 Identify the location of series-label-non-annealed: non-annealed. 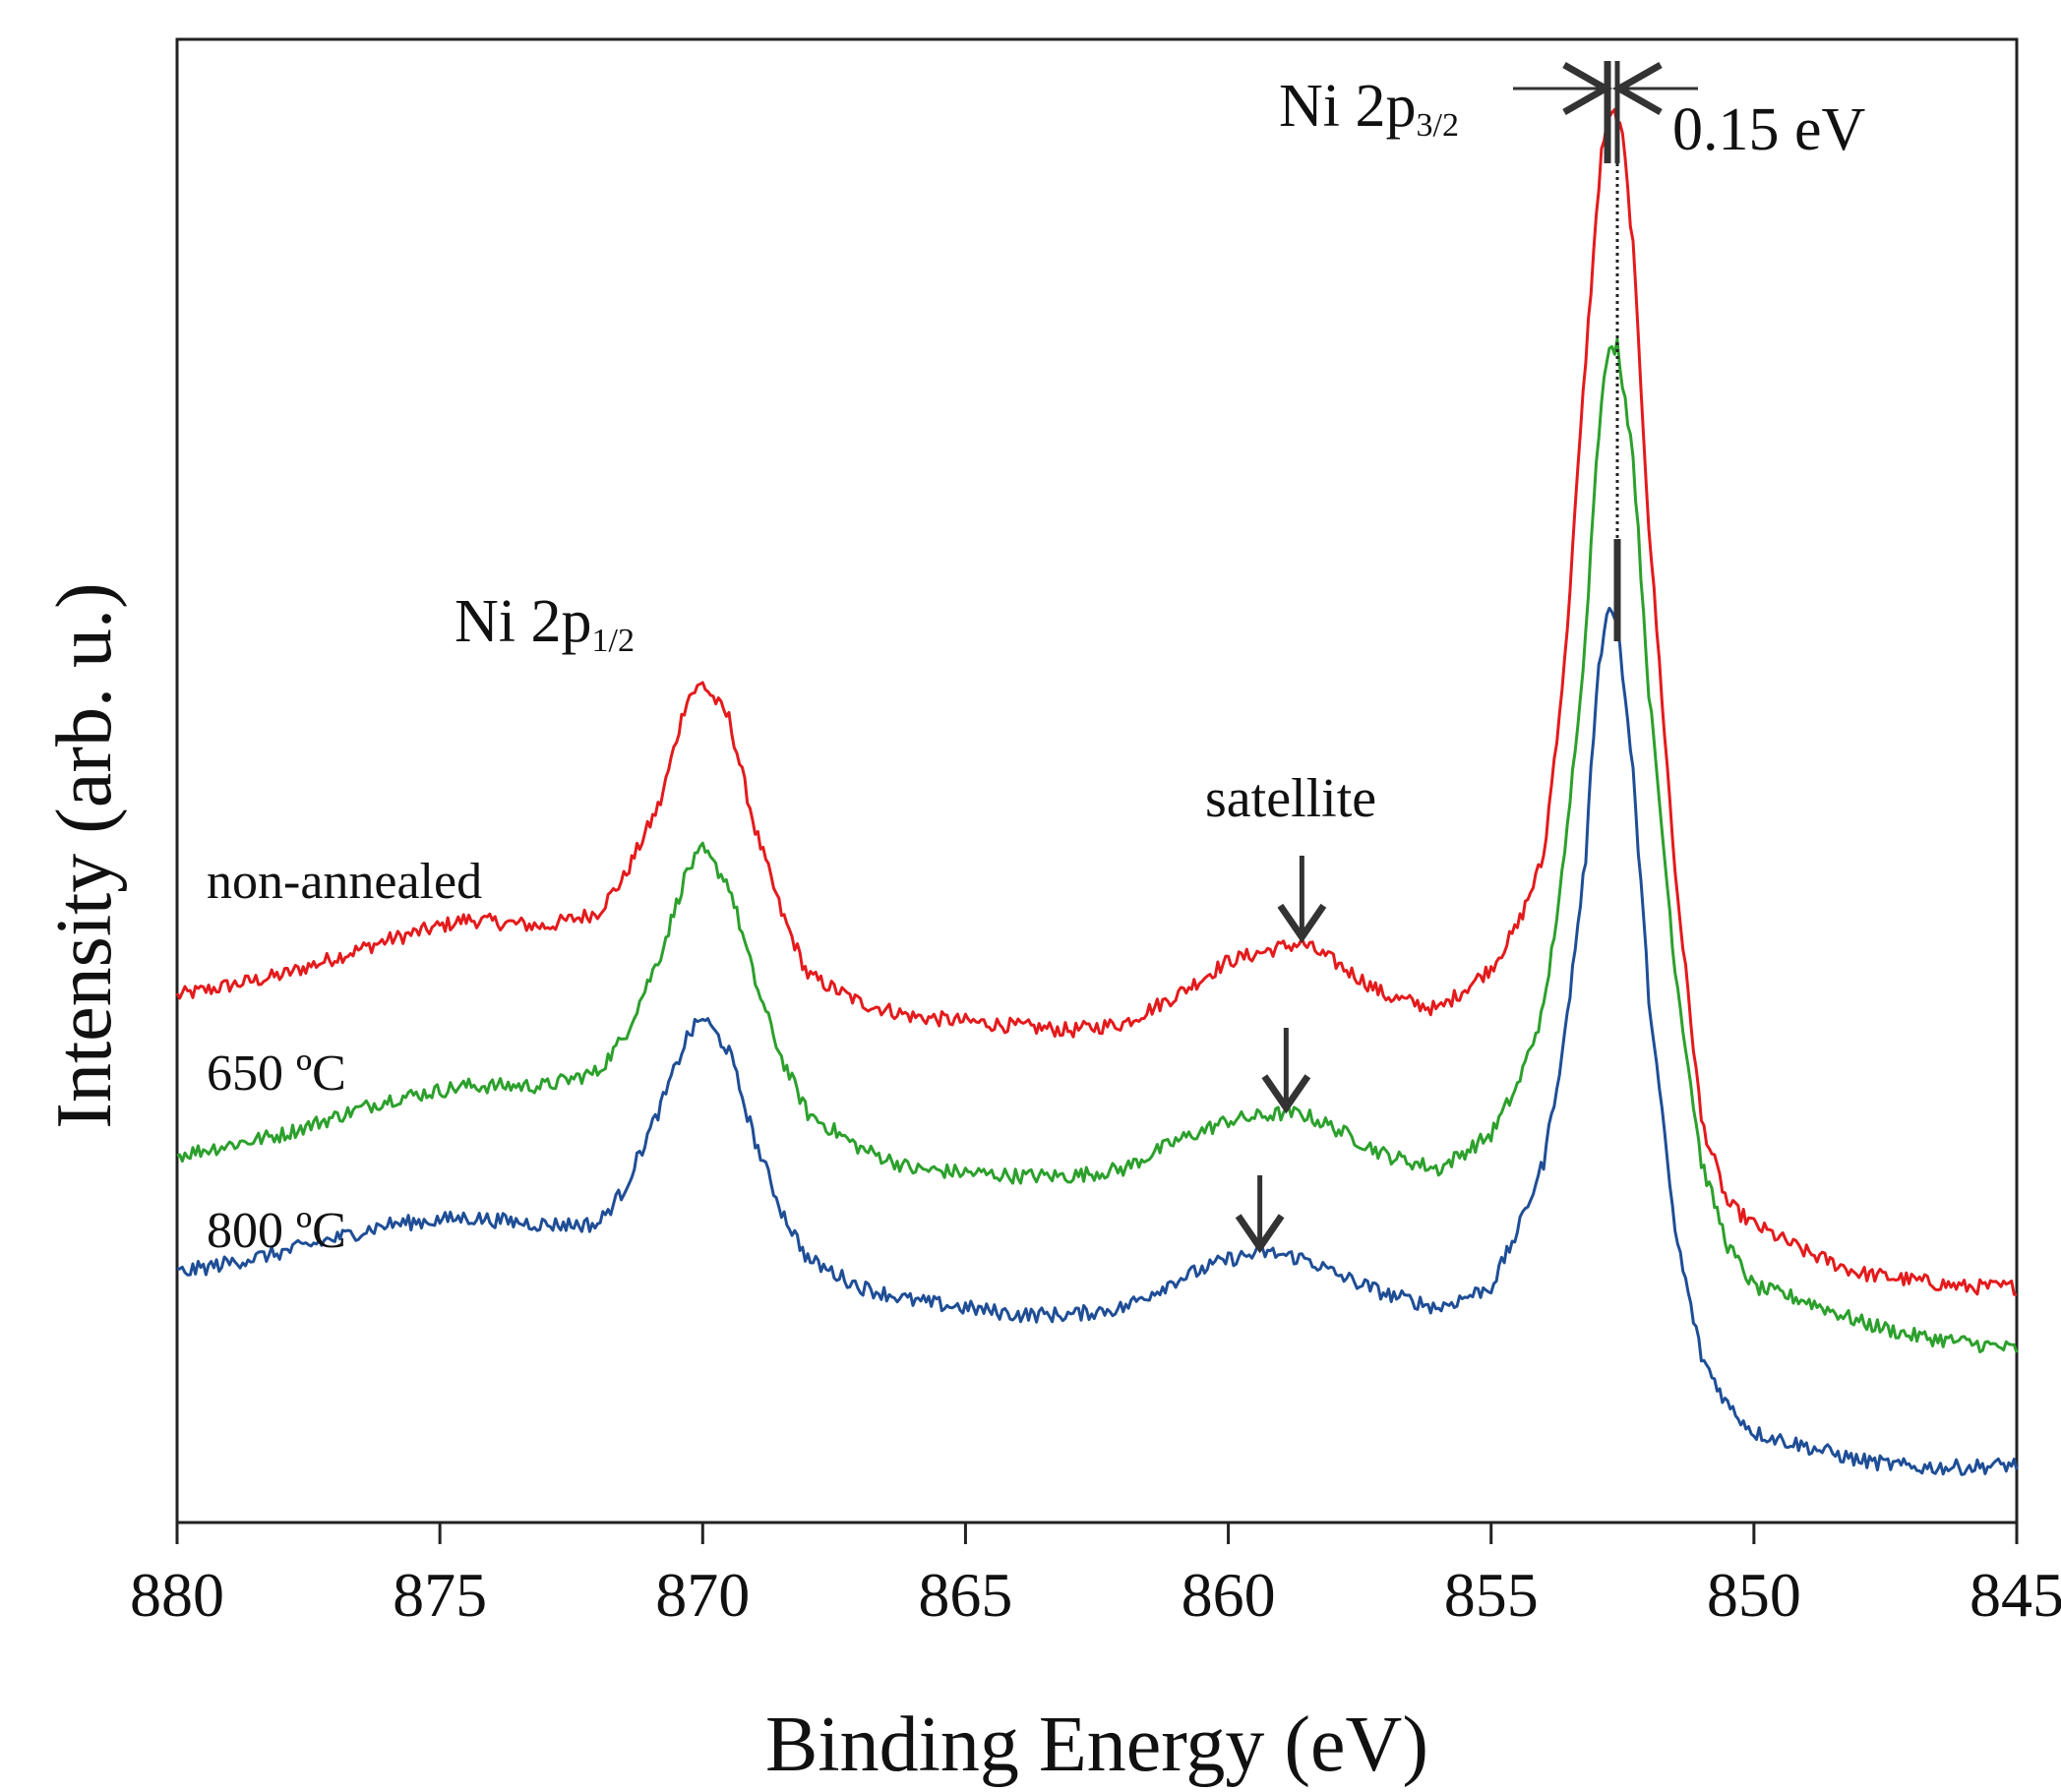
(344, 882).